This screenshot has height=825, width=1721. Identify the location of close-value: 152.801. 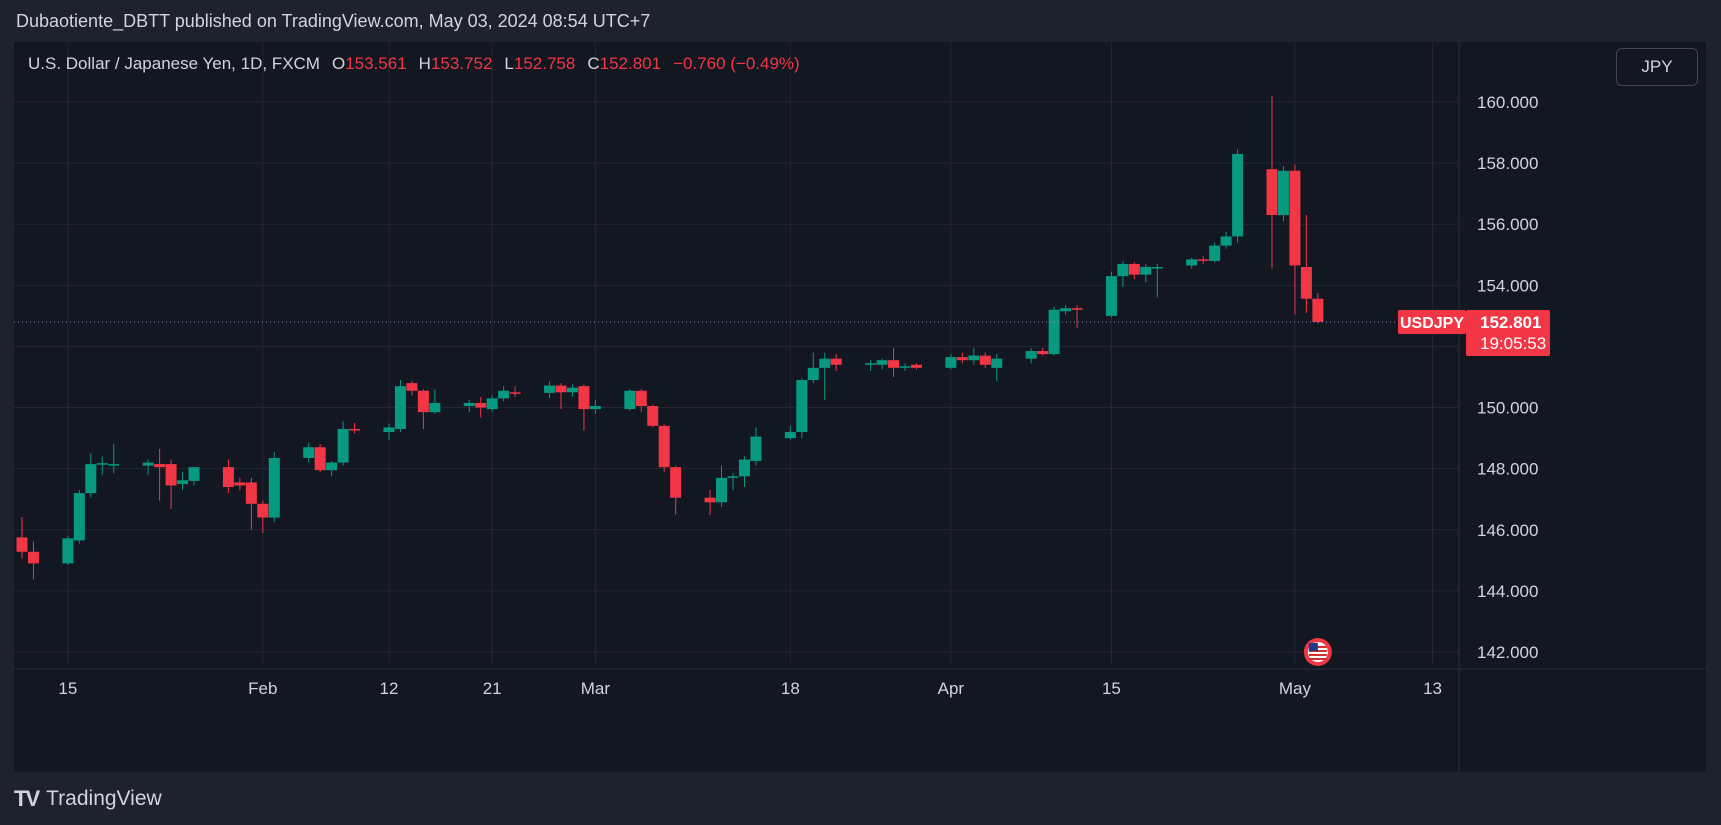
(630, 63).